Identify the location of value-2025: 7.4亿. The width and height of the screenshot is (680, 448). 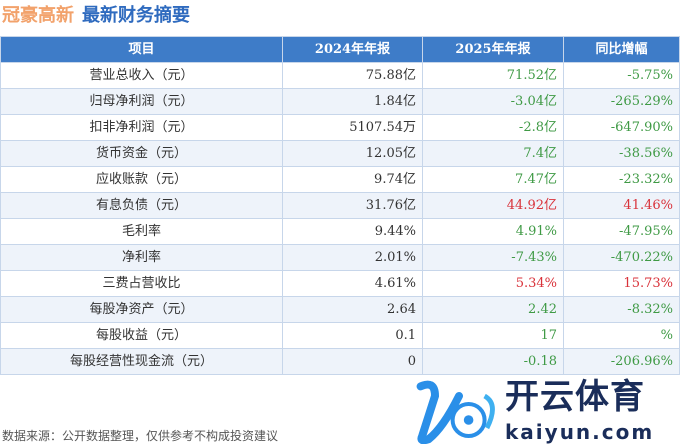
(493, 153).